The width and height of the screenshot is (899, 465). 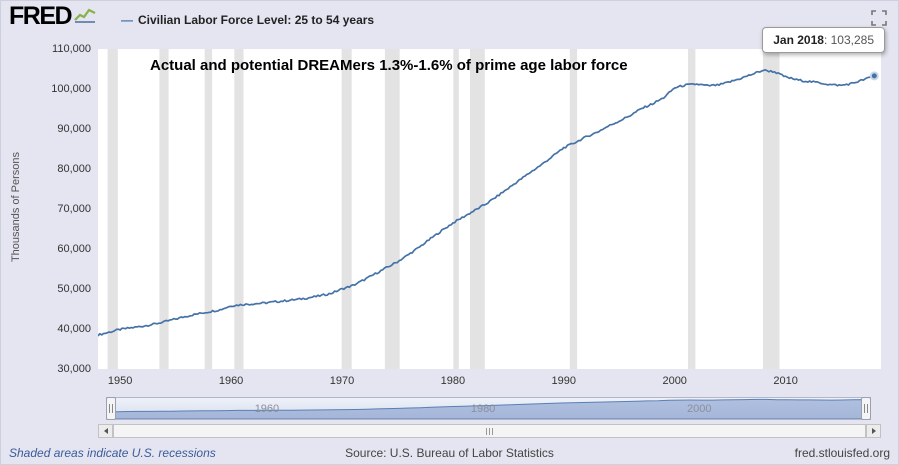 I want to click on scroll-right-button, so click(x=873, y=431).